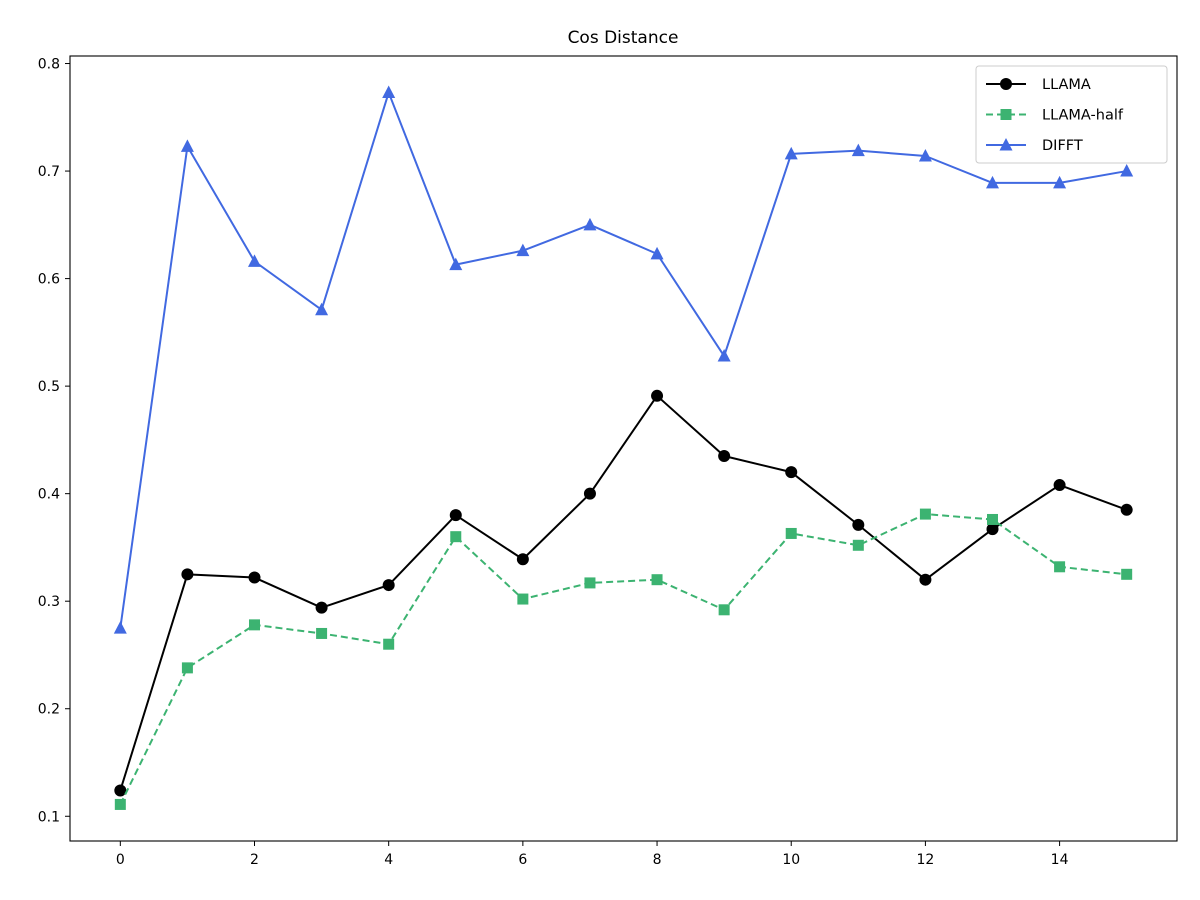 The width and height of the screenshot is (1200, 900). Describe the element at coordinates (1066, 85) in the screenshot. I see `legend-label: LLAMA` at that location.